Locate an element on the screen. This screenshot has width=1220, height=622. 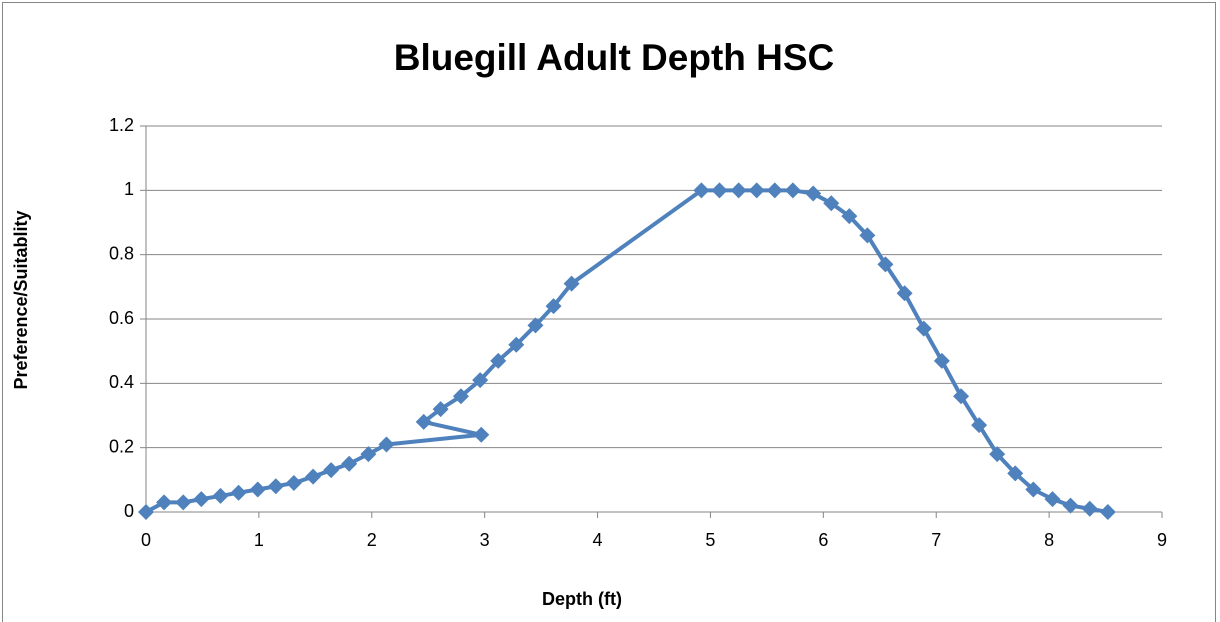
y-tick-label: 0.8 is located at coordinates (121, 253).